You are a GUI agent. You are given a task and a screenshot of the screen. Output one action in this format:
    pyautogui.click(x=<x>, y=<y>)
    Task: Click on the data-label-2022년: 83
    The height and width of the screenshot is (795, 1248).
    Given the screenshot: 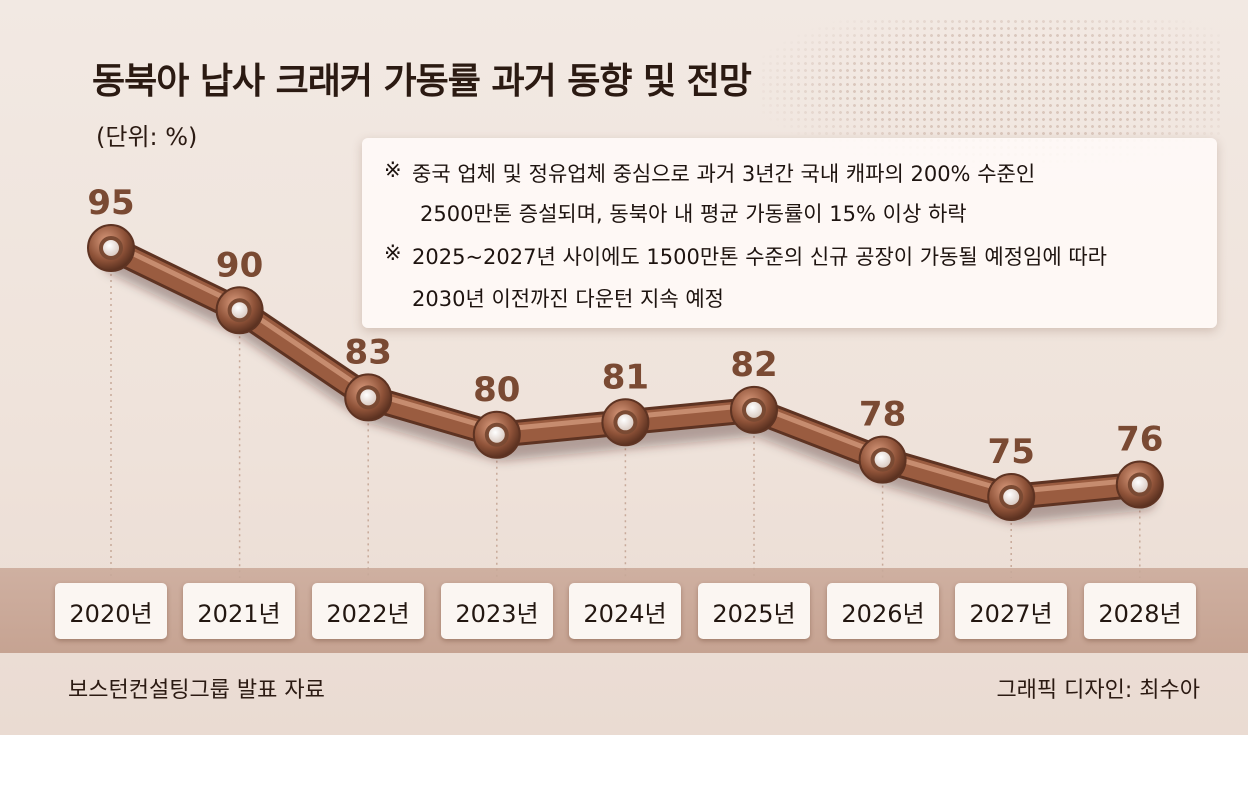 What is the action you would take?
    pyautogui.click(x=368, y=352)
    